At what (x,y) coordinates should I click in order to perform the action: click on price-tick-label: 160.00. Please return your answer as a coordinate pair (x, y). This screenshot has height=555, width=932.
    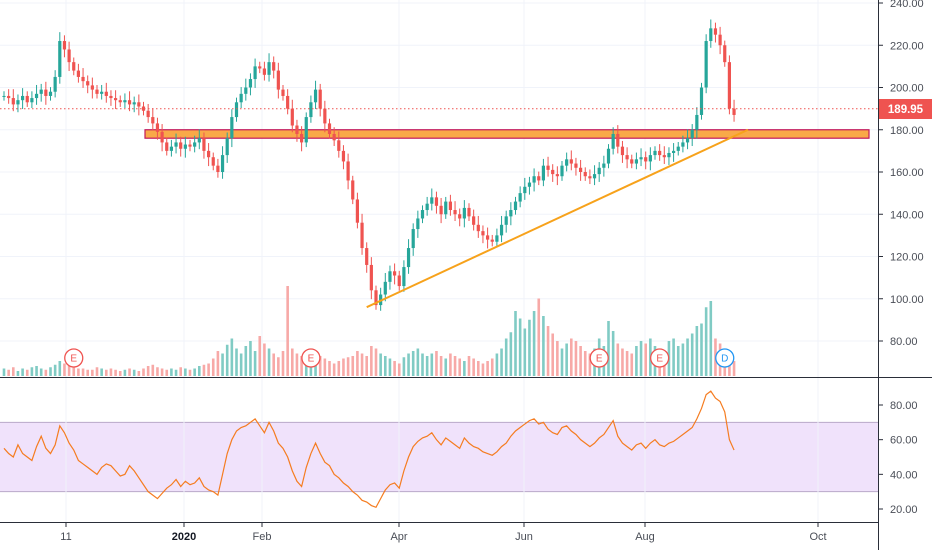
    Looking at the image, I should click on (907, 173).